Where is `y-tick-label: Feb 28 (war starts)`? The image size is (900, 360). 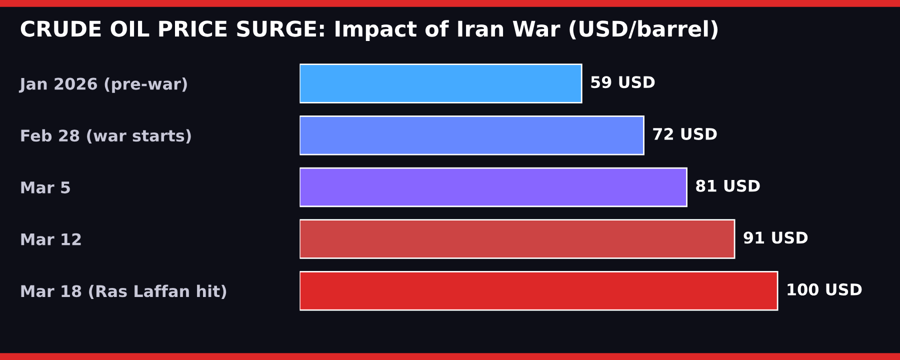
y-tick-label: Feb 28 (war starts) is located at coordinates (106, 136).